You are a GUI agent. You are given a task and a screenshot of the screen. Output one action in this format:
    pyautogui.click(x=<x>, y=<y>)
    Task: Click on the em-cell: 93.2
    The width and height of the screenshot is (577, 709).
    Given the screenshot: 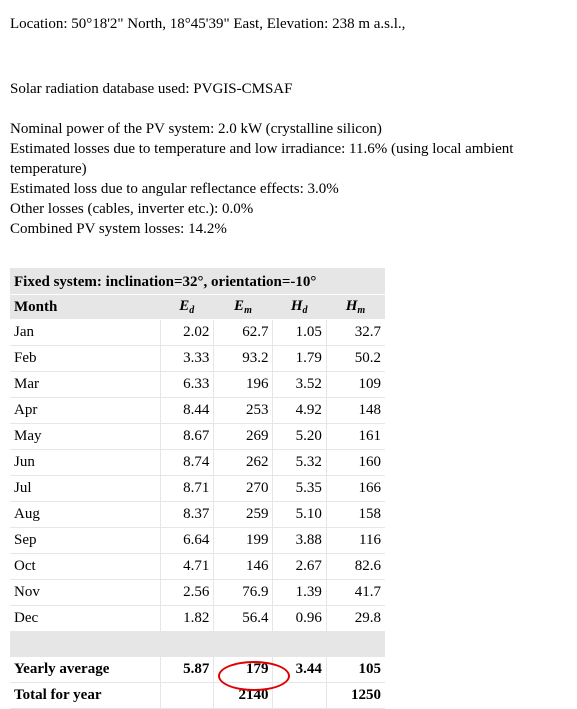 What is the action you would take?
    pyautogui.click(x=243, y=359)
    